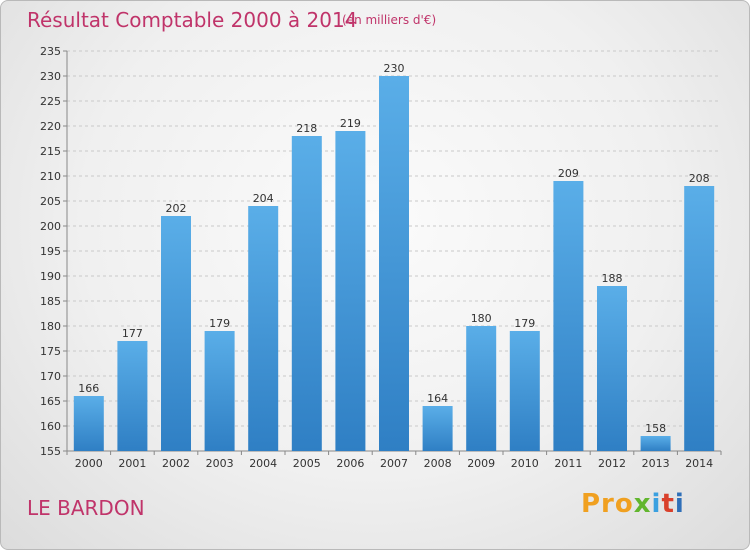 This screenshot has width=750, height=550. Describe the element at coordinates (612, 278) in the screenshot. I see `data-label-2012: 188` at that location.